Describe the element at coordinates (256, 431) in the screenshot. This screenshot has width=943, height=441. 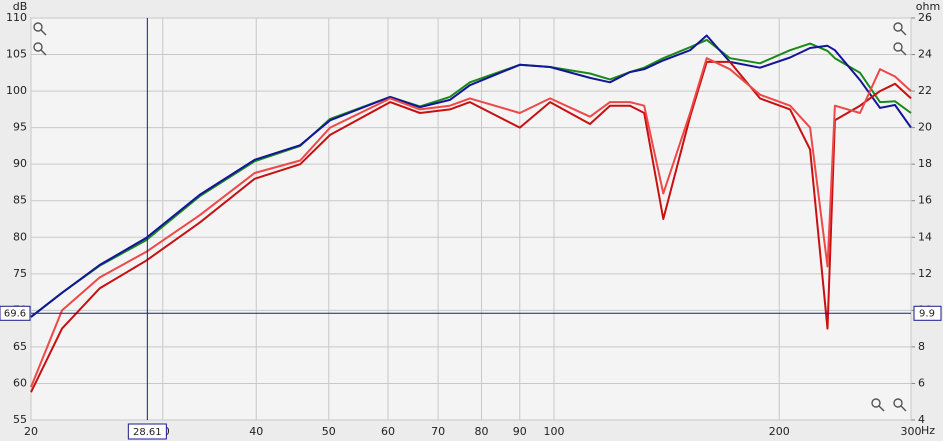
I see `x-tick-label: 40` at that location.